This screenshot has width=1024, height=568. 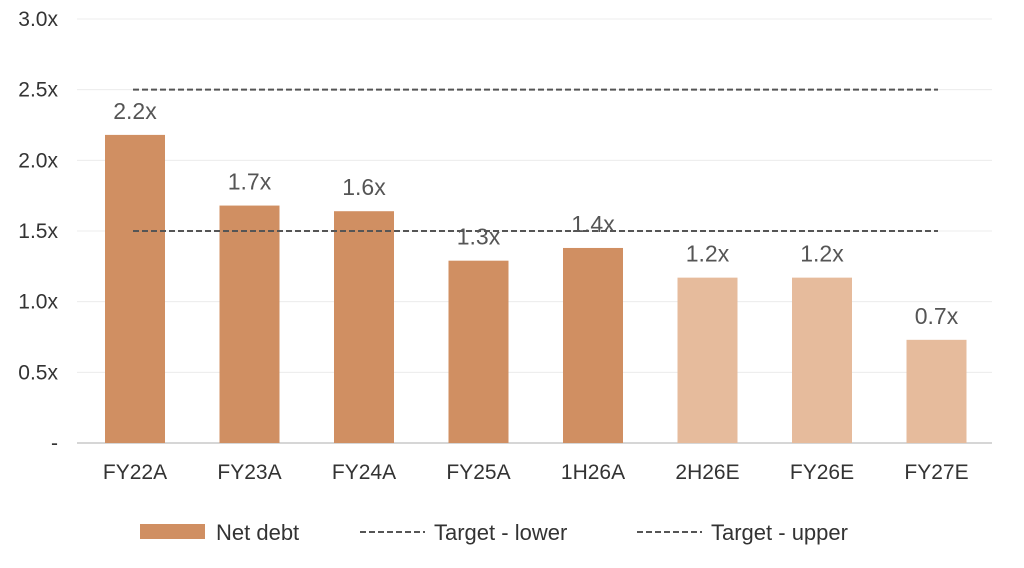 I want to click on legend-label: Net debt, so click(x=257, y=532).